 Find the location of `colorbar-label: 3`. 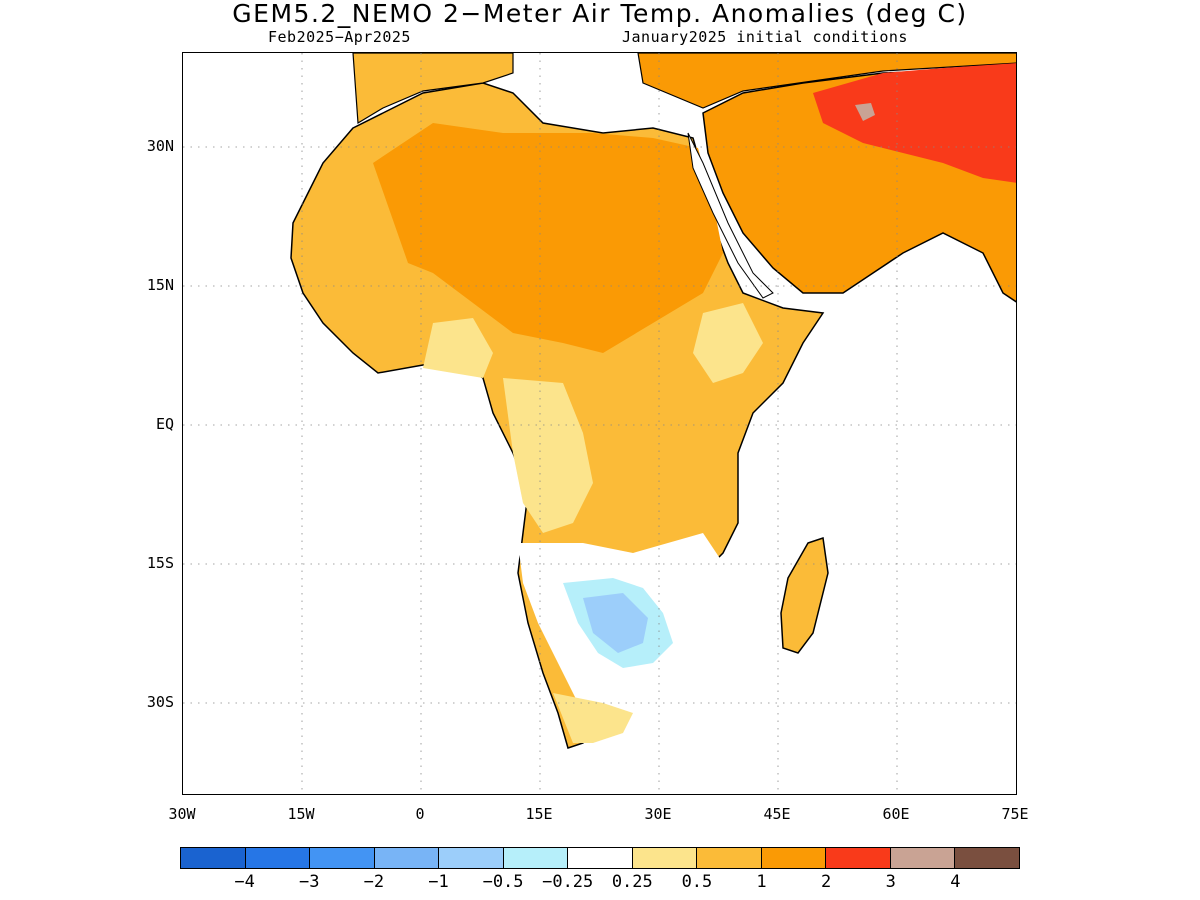

colorbar-label: 3 is located at coordinates (890, 882).